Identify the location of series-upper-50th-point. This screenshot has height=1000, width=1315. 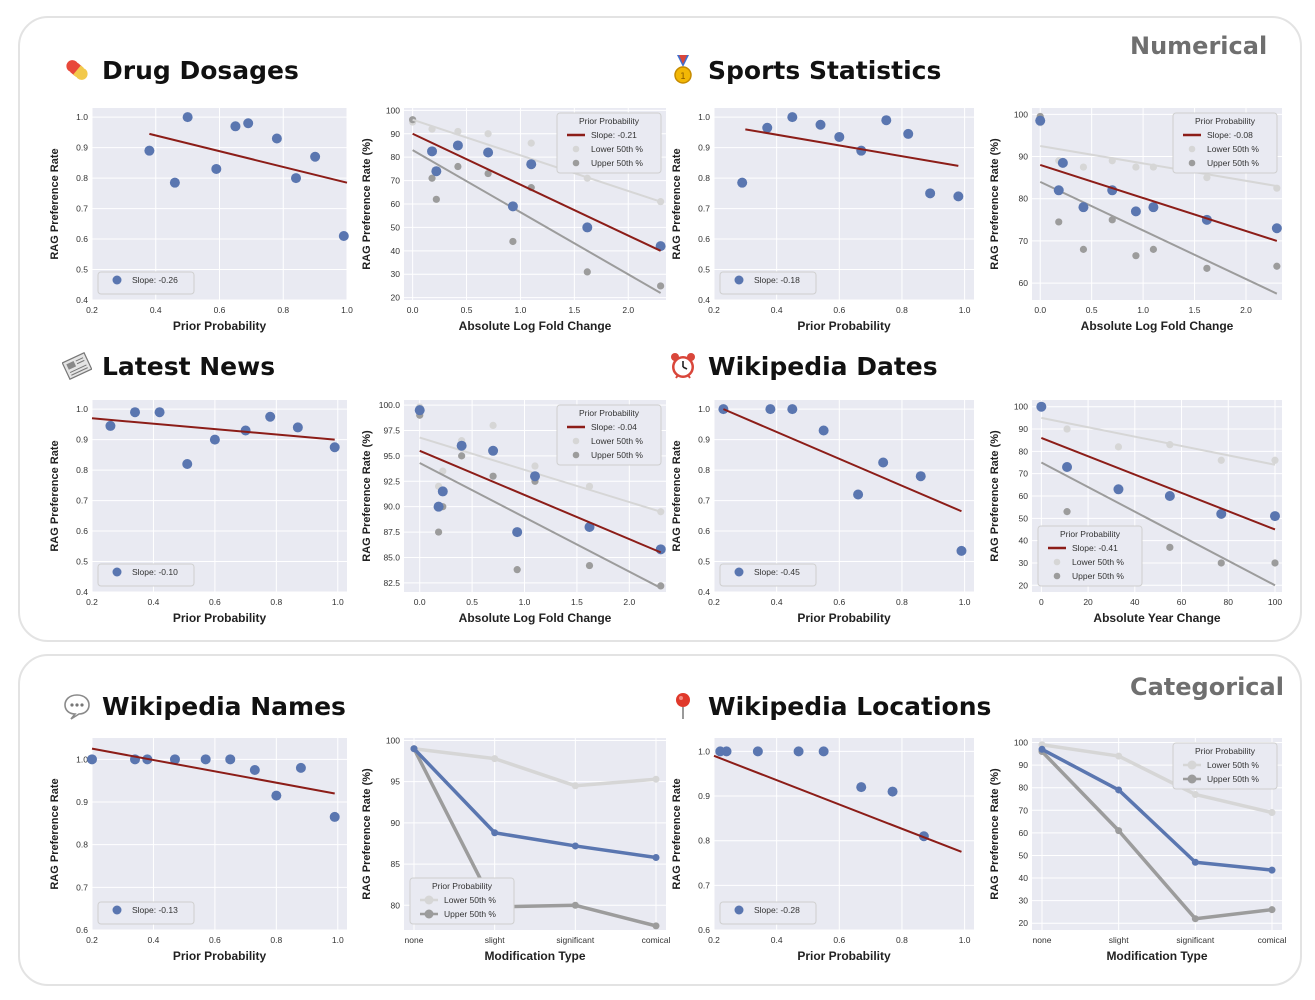
(1119, 831).